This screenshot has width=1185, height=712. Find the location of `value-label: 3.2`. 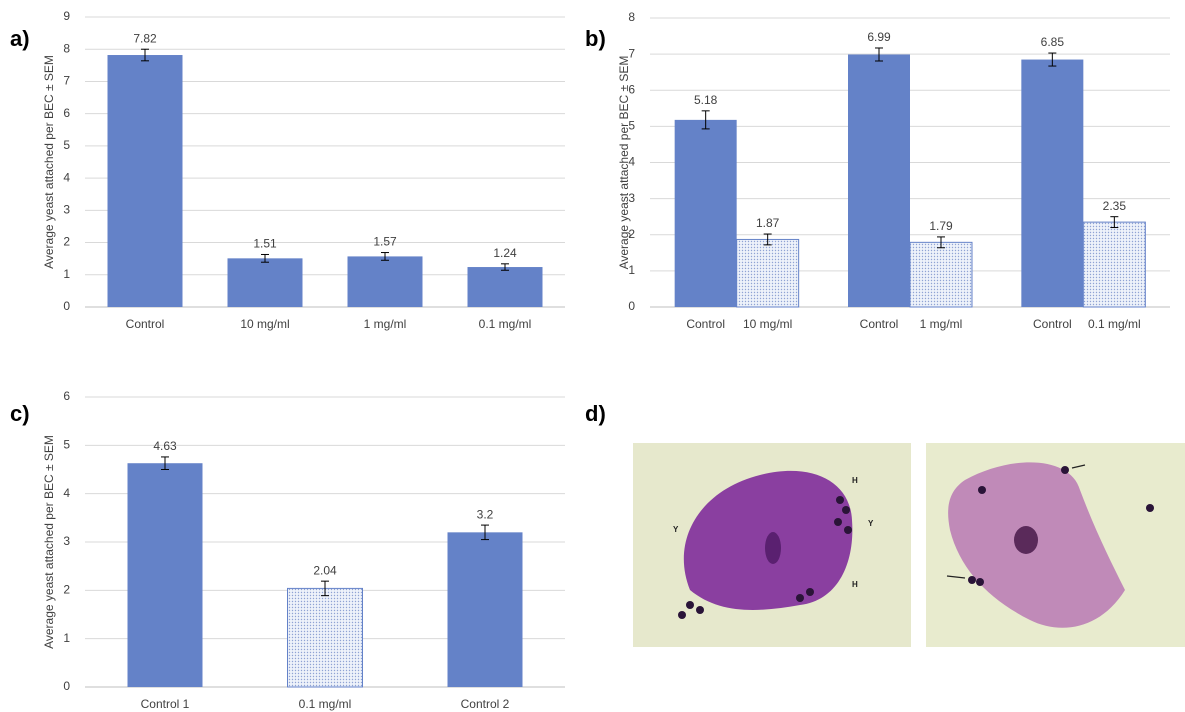

value-label: 3.2 is located at coordinates (485, 514).